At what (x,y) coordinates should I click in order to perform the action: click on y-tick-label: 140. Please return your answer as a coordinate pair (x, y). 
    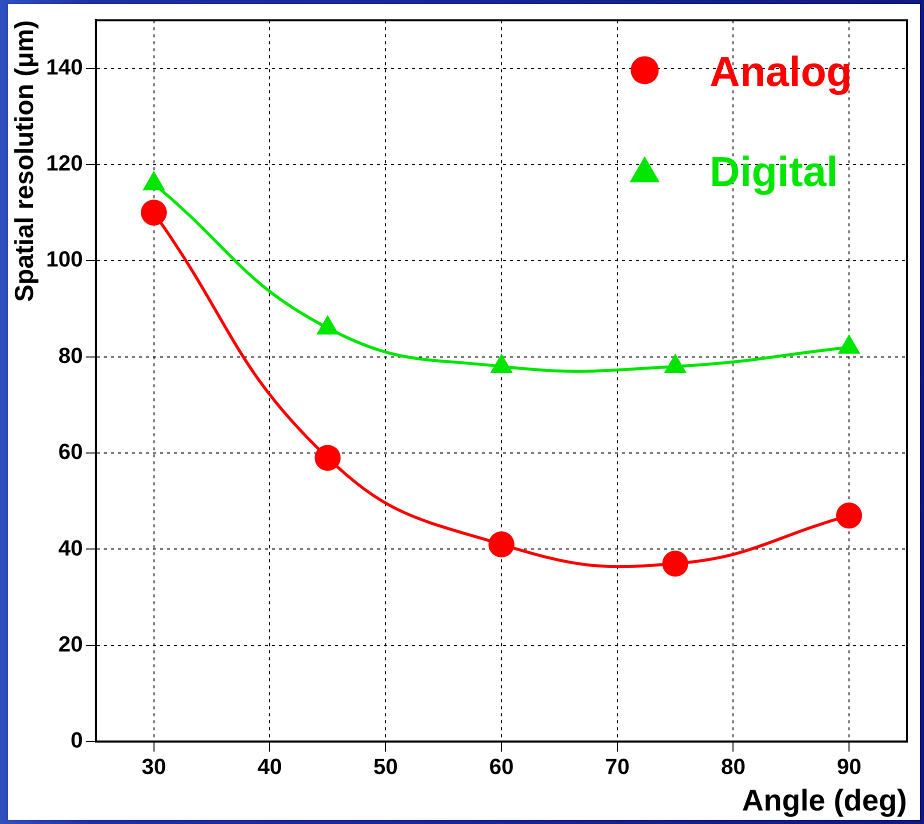
    Looking at the image, I should click on (64, 67).